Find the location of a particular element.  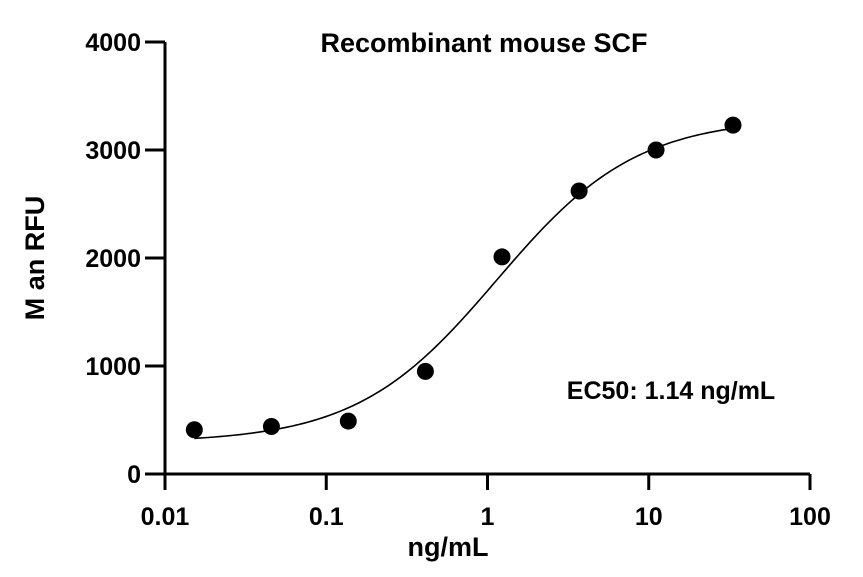

y-axis-label: M an RFU is located at coordinates (35, 258).